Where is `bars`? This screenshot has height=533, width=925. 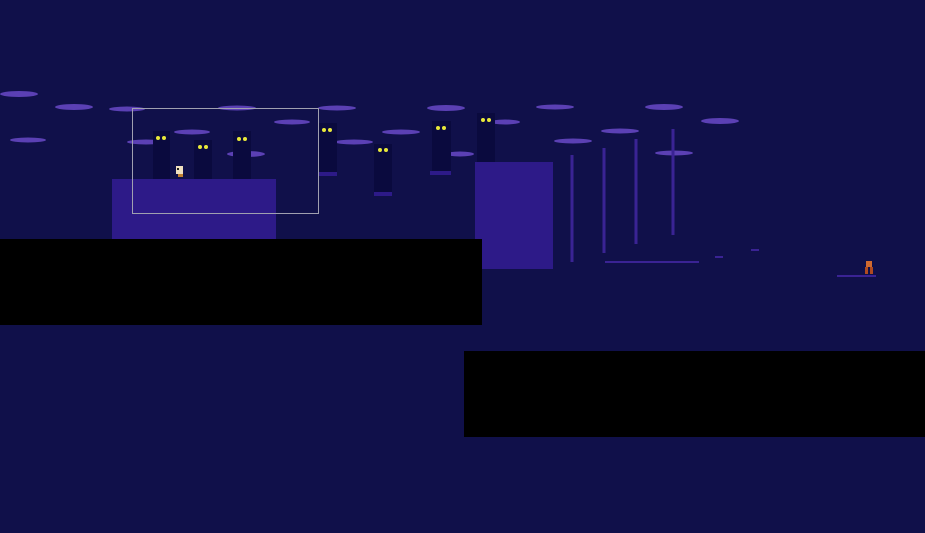 bars is located at coordinates (723, 203).